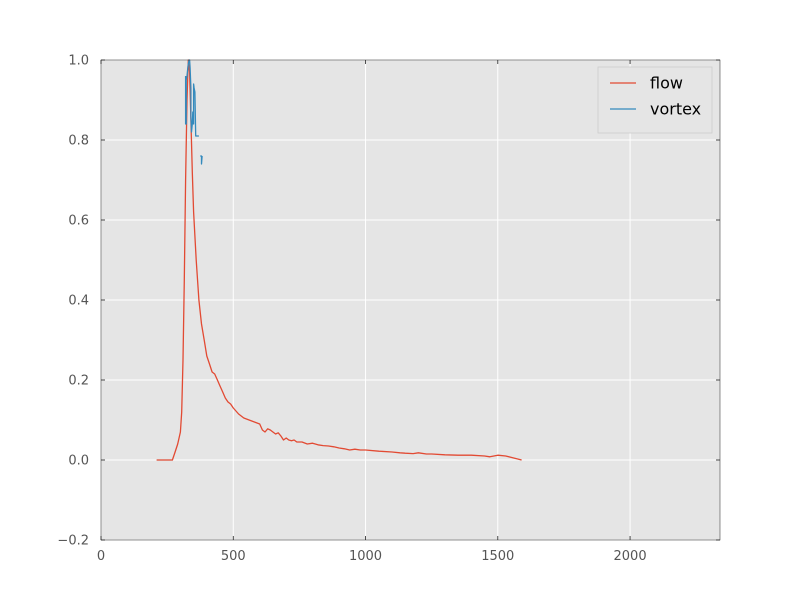  What do you see at coordinates (365, 556) in the screenshot?
I see `x-tick-label: 1000` at bounding box center [365, 556].